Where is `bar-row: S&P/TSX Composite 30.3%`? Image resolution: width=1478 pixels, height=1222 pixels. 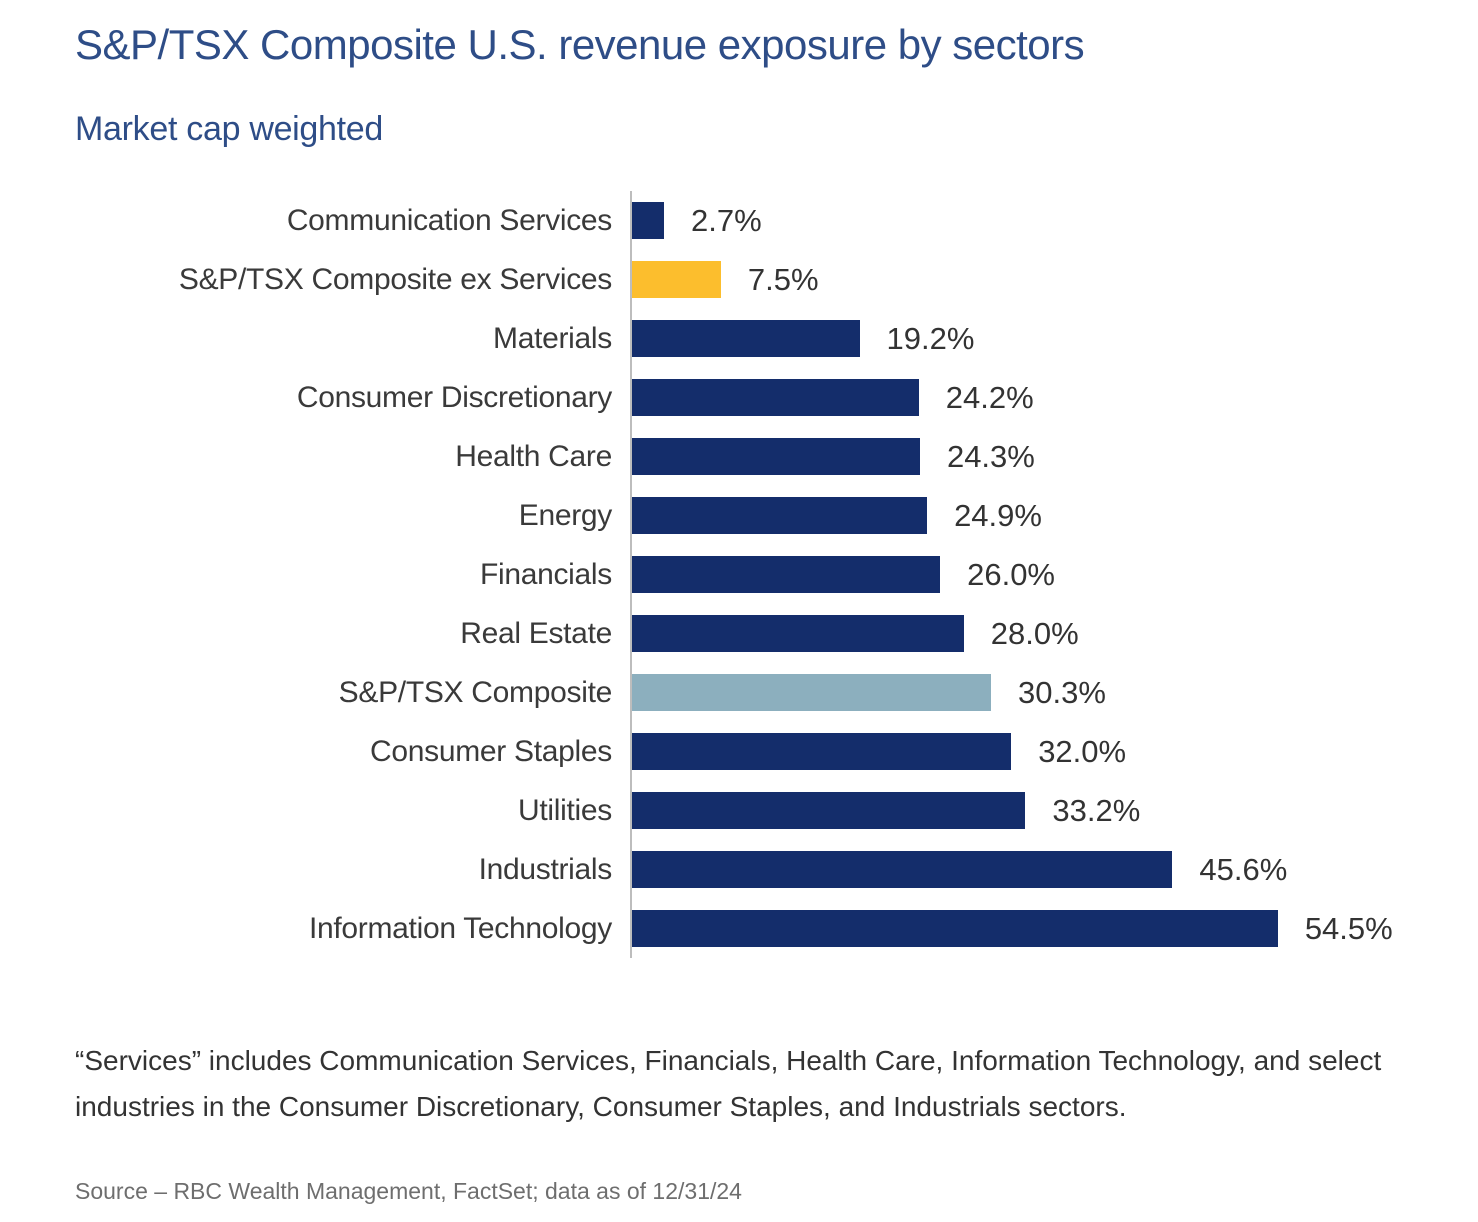 bar-row: S&P/TSX Composite 30.3% is located at coordinates (770, 693).